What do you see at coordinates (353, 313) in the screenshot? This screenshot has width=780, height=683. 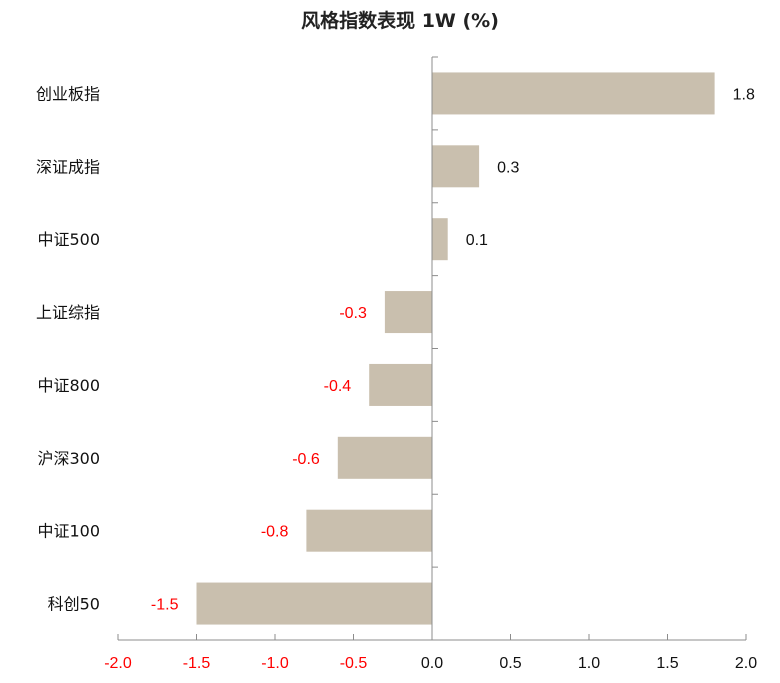 I see `data-label: -0.3` at bounding box center [353, 313].